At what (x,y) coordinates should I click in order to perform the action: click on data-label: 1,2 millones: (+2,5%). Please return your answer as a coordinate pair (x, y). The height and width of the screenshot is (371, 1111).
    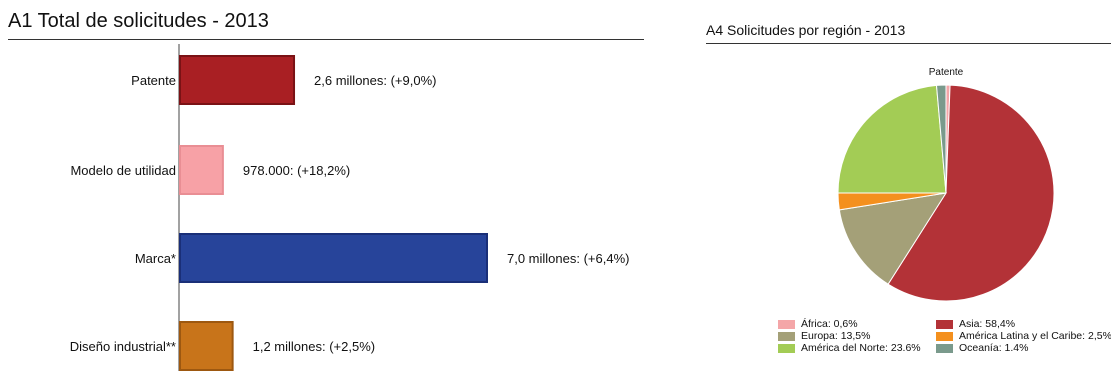
    Looking at the image, I should click on (314, 346).